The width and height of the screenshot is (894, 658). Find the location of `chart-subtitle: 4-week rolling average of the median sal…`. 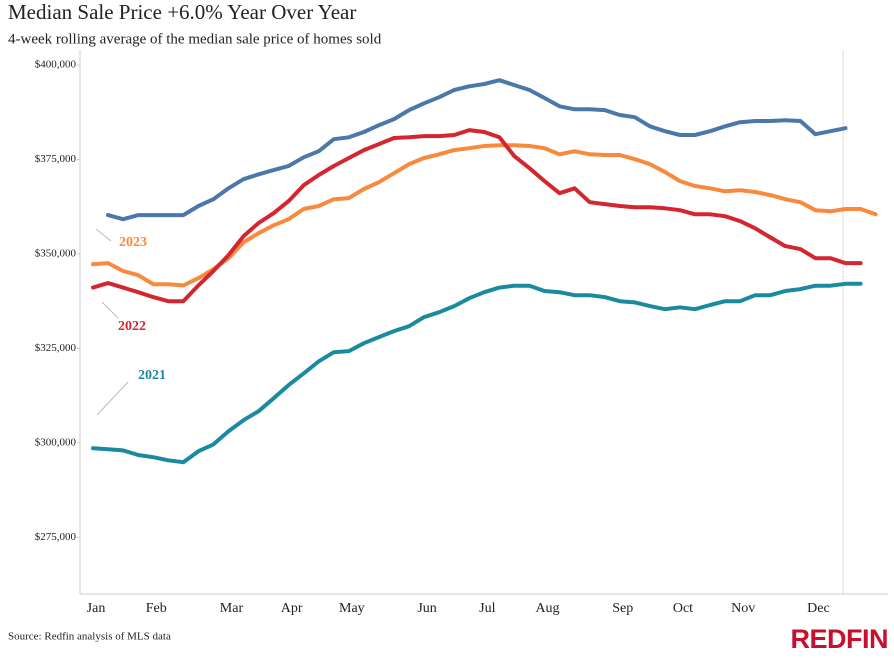

chart-subtitle: 4-week rolling average of the median sal… is located at coordinates (195, 39).